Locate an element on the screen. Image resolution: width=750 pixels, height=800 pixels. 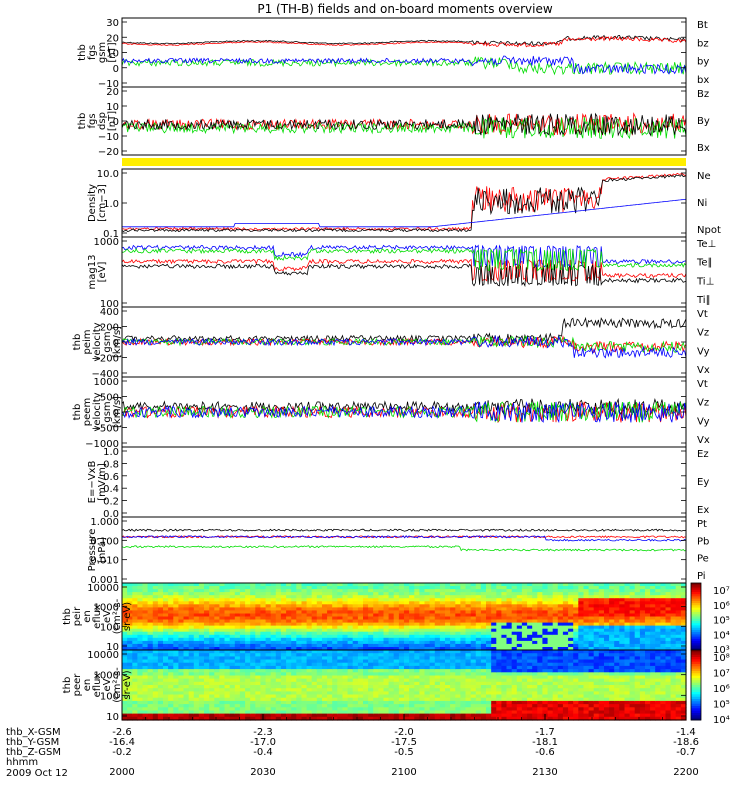
series-line-Vt is located at coordinates (404, 406).